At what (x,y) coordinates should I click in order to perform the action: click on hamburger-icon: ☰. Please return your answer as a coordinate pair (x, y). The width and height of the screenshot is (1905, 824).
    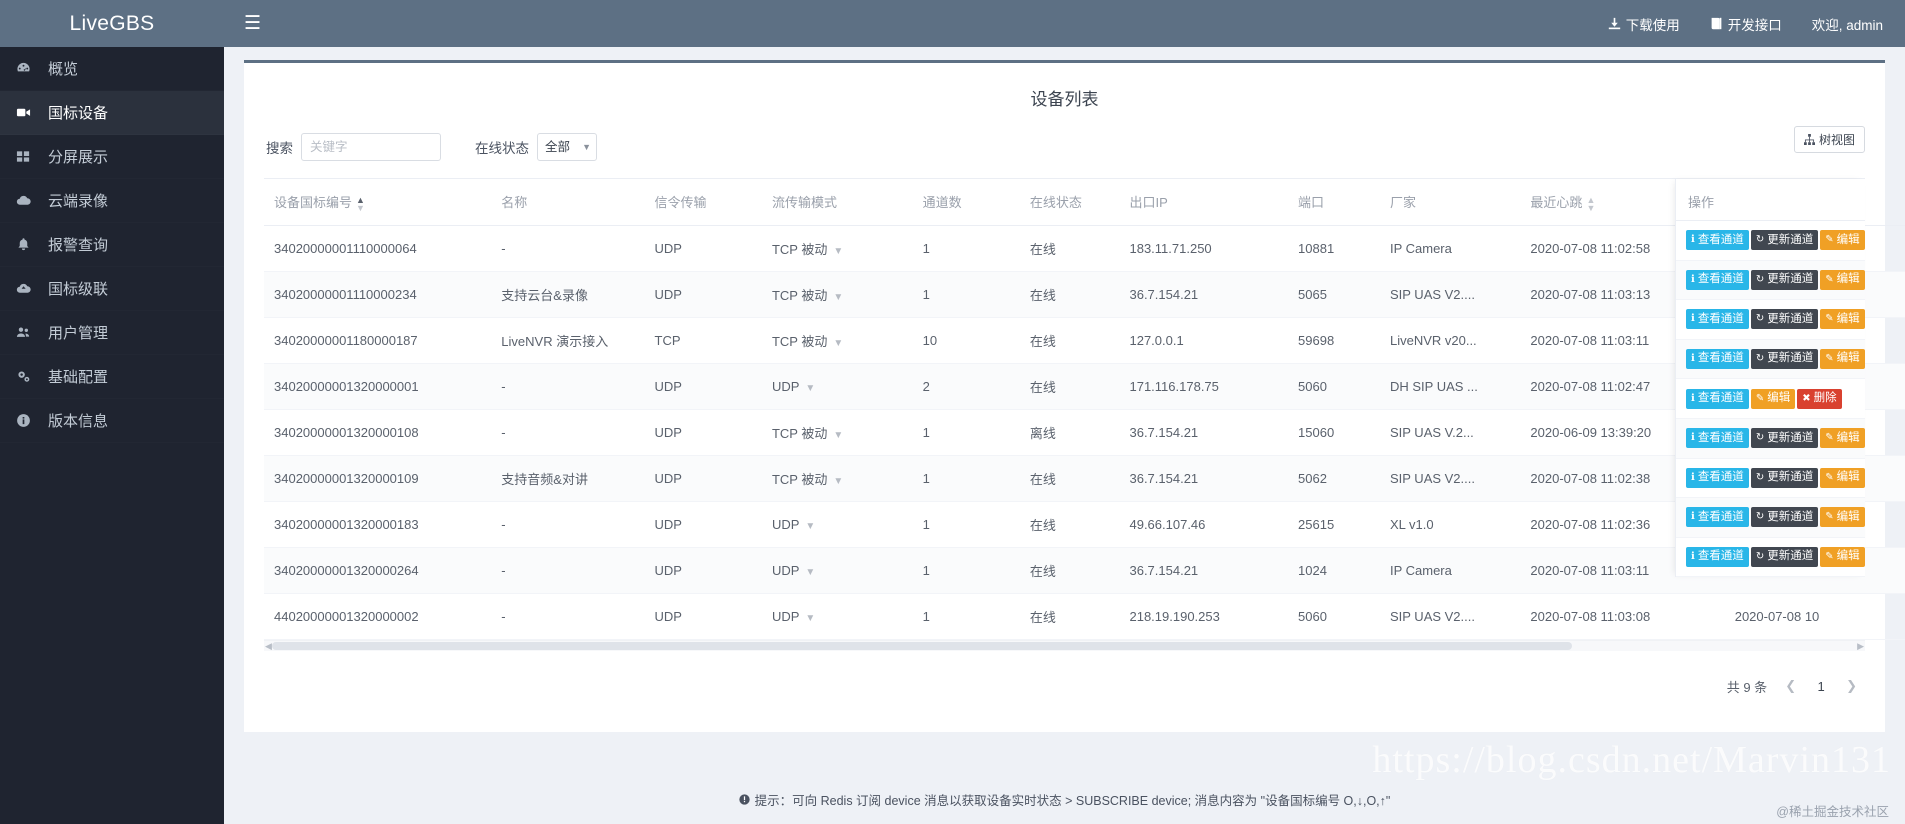
    Looking at the image, I should click on (253, 23).